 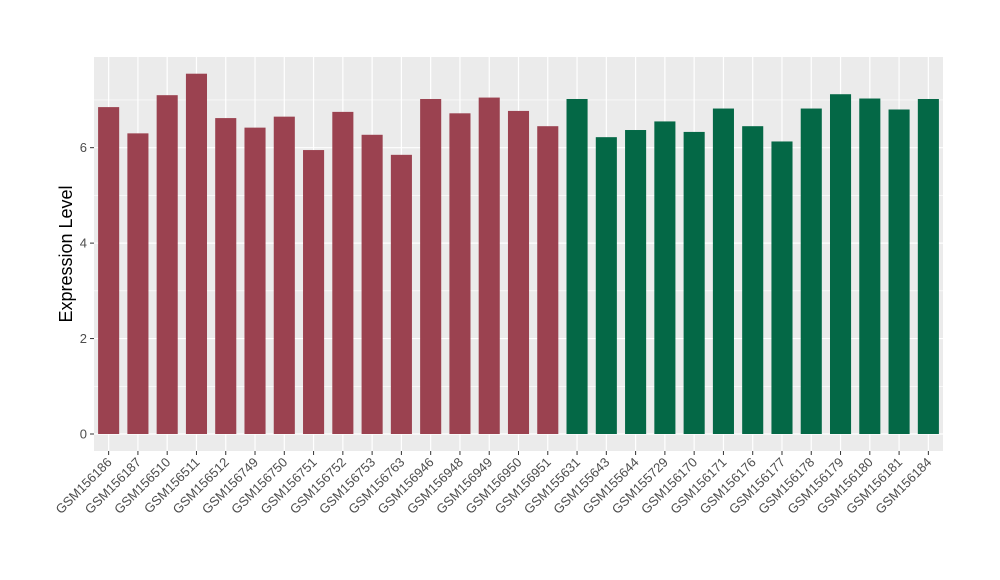 I want to click on bar-GSM156186, so click(x=109, y=270).